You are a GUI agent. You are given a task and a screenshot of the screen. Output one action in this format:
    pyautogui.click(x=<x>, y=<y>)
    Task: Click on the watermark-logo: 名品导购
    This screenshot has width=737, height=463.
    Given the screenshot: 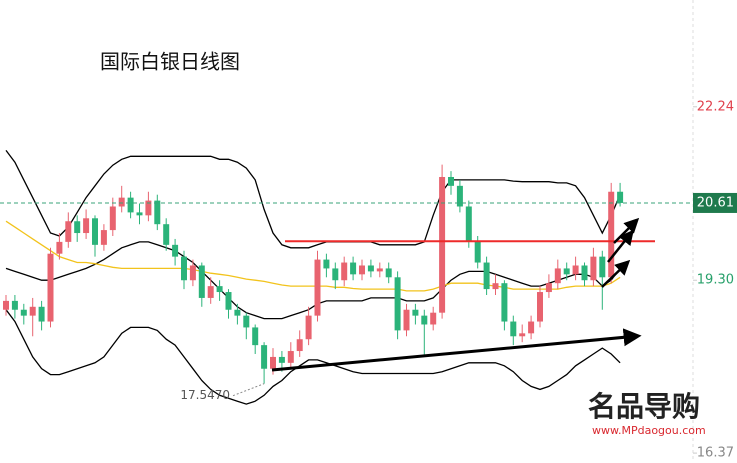 What is the action you would take?
    pyautogui.click(x=644, y=406)
    